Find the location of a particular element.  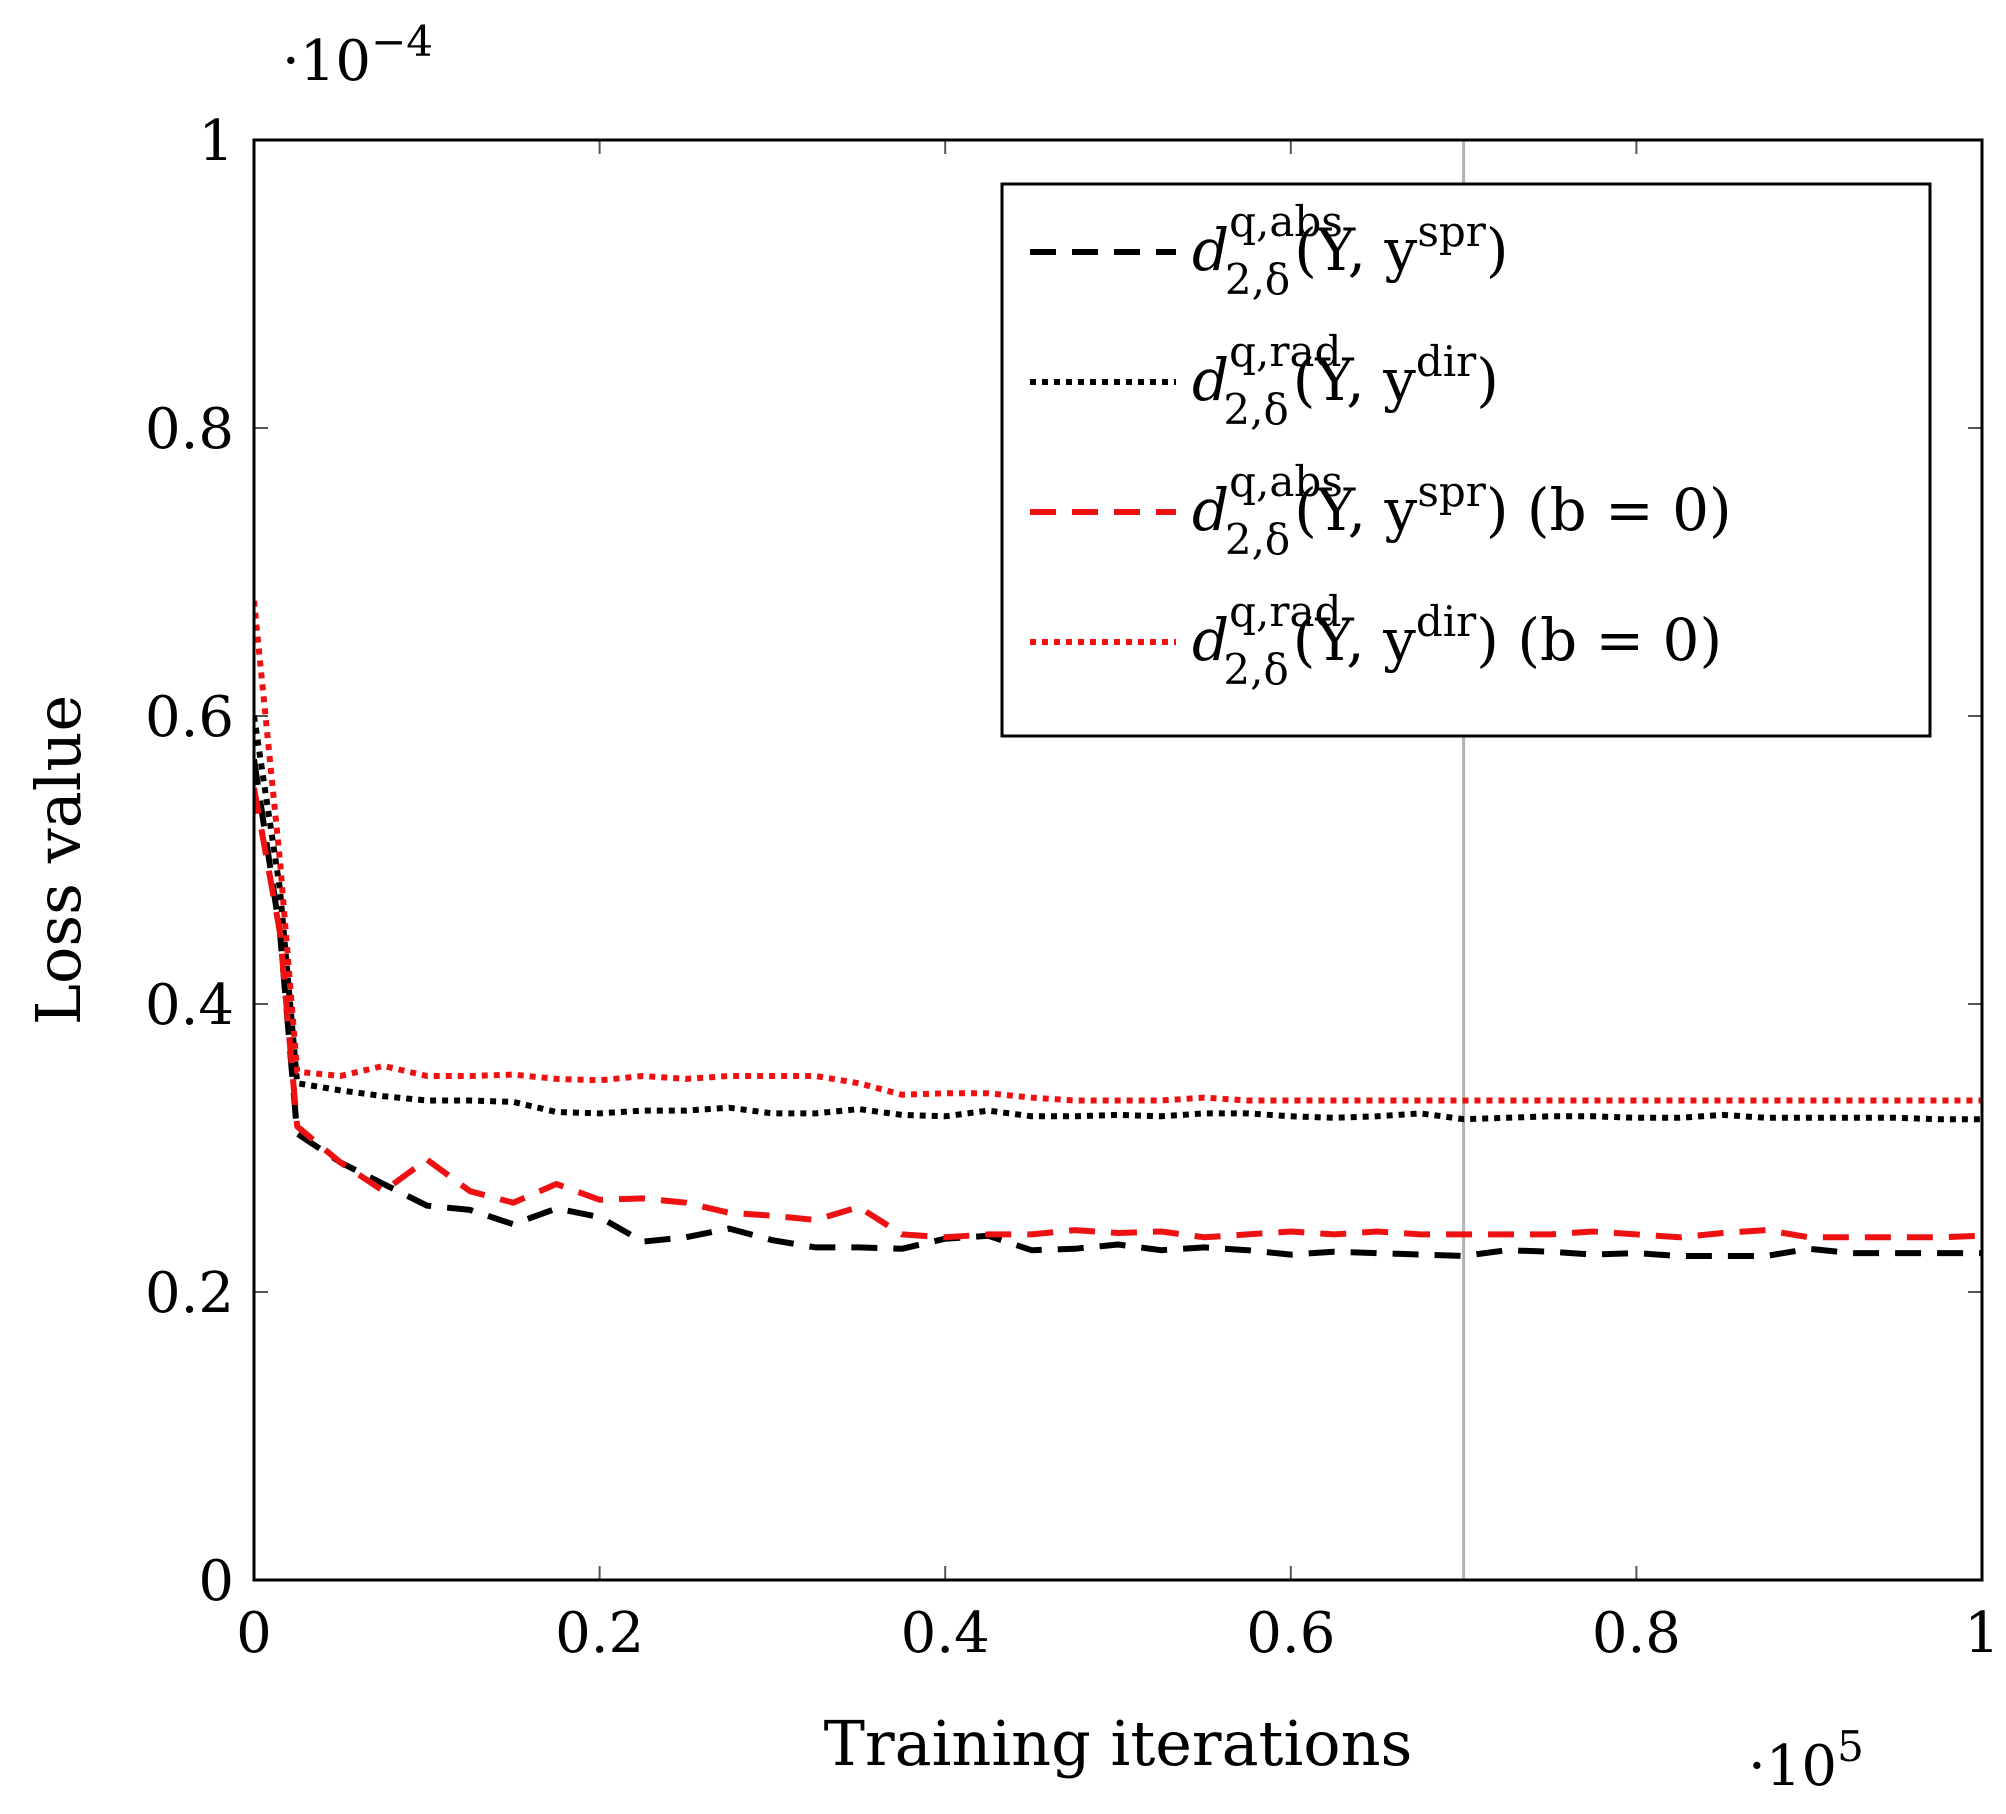

legend-entry-2: dq,rad 2,δ(Y, ydir) is located at coordinates (1264, 380).